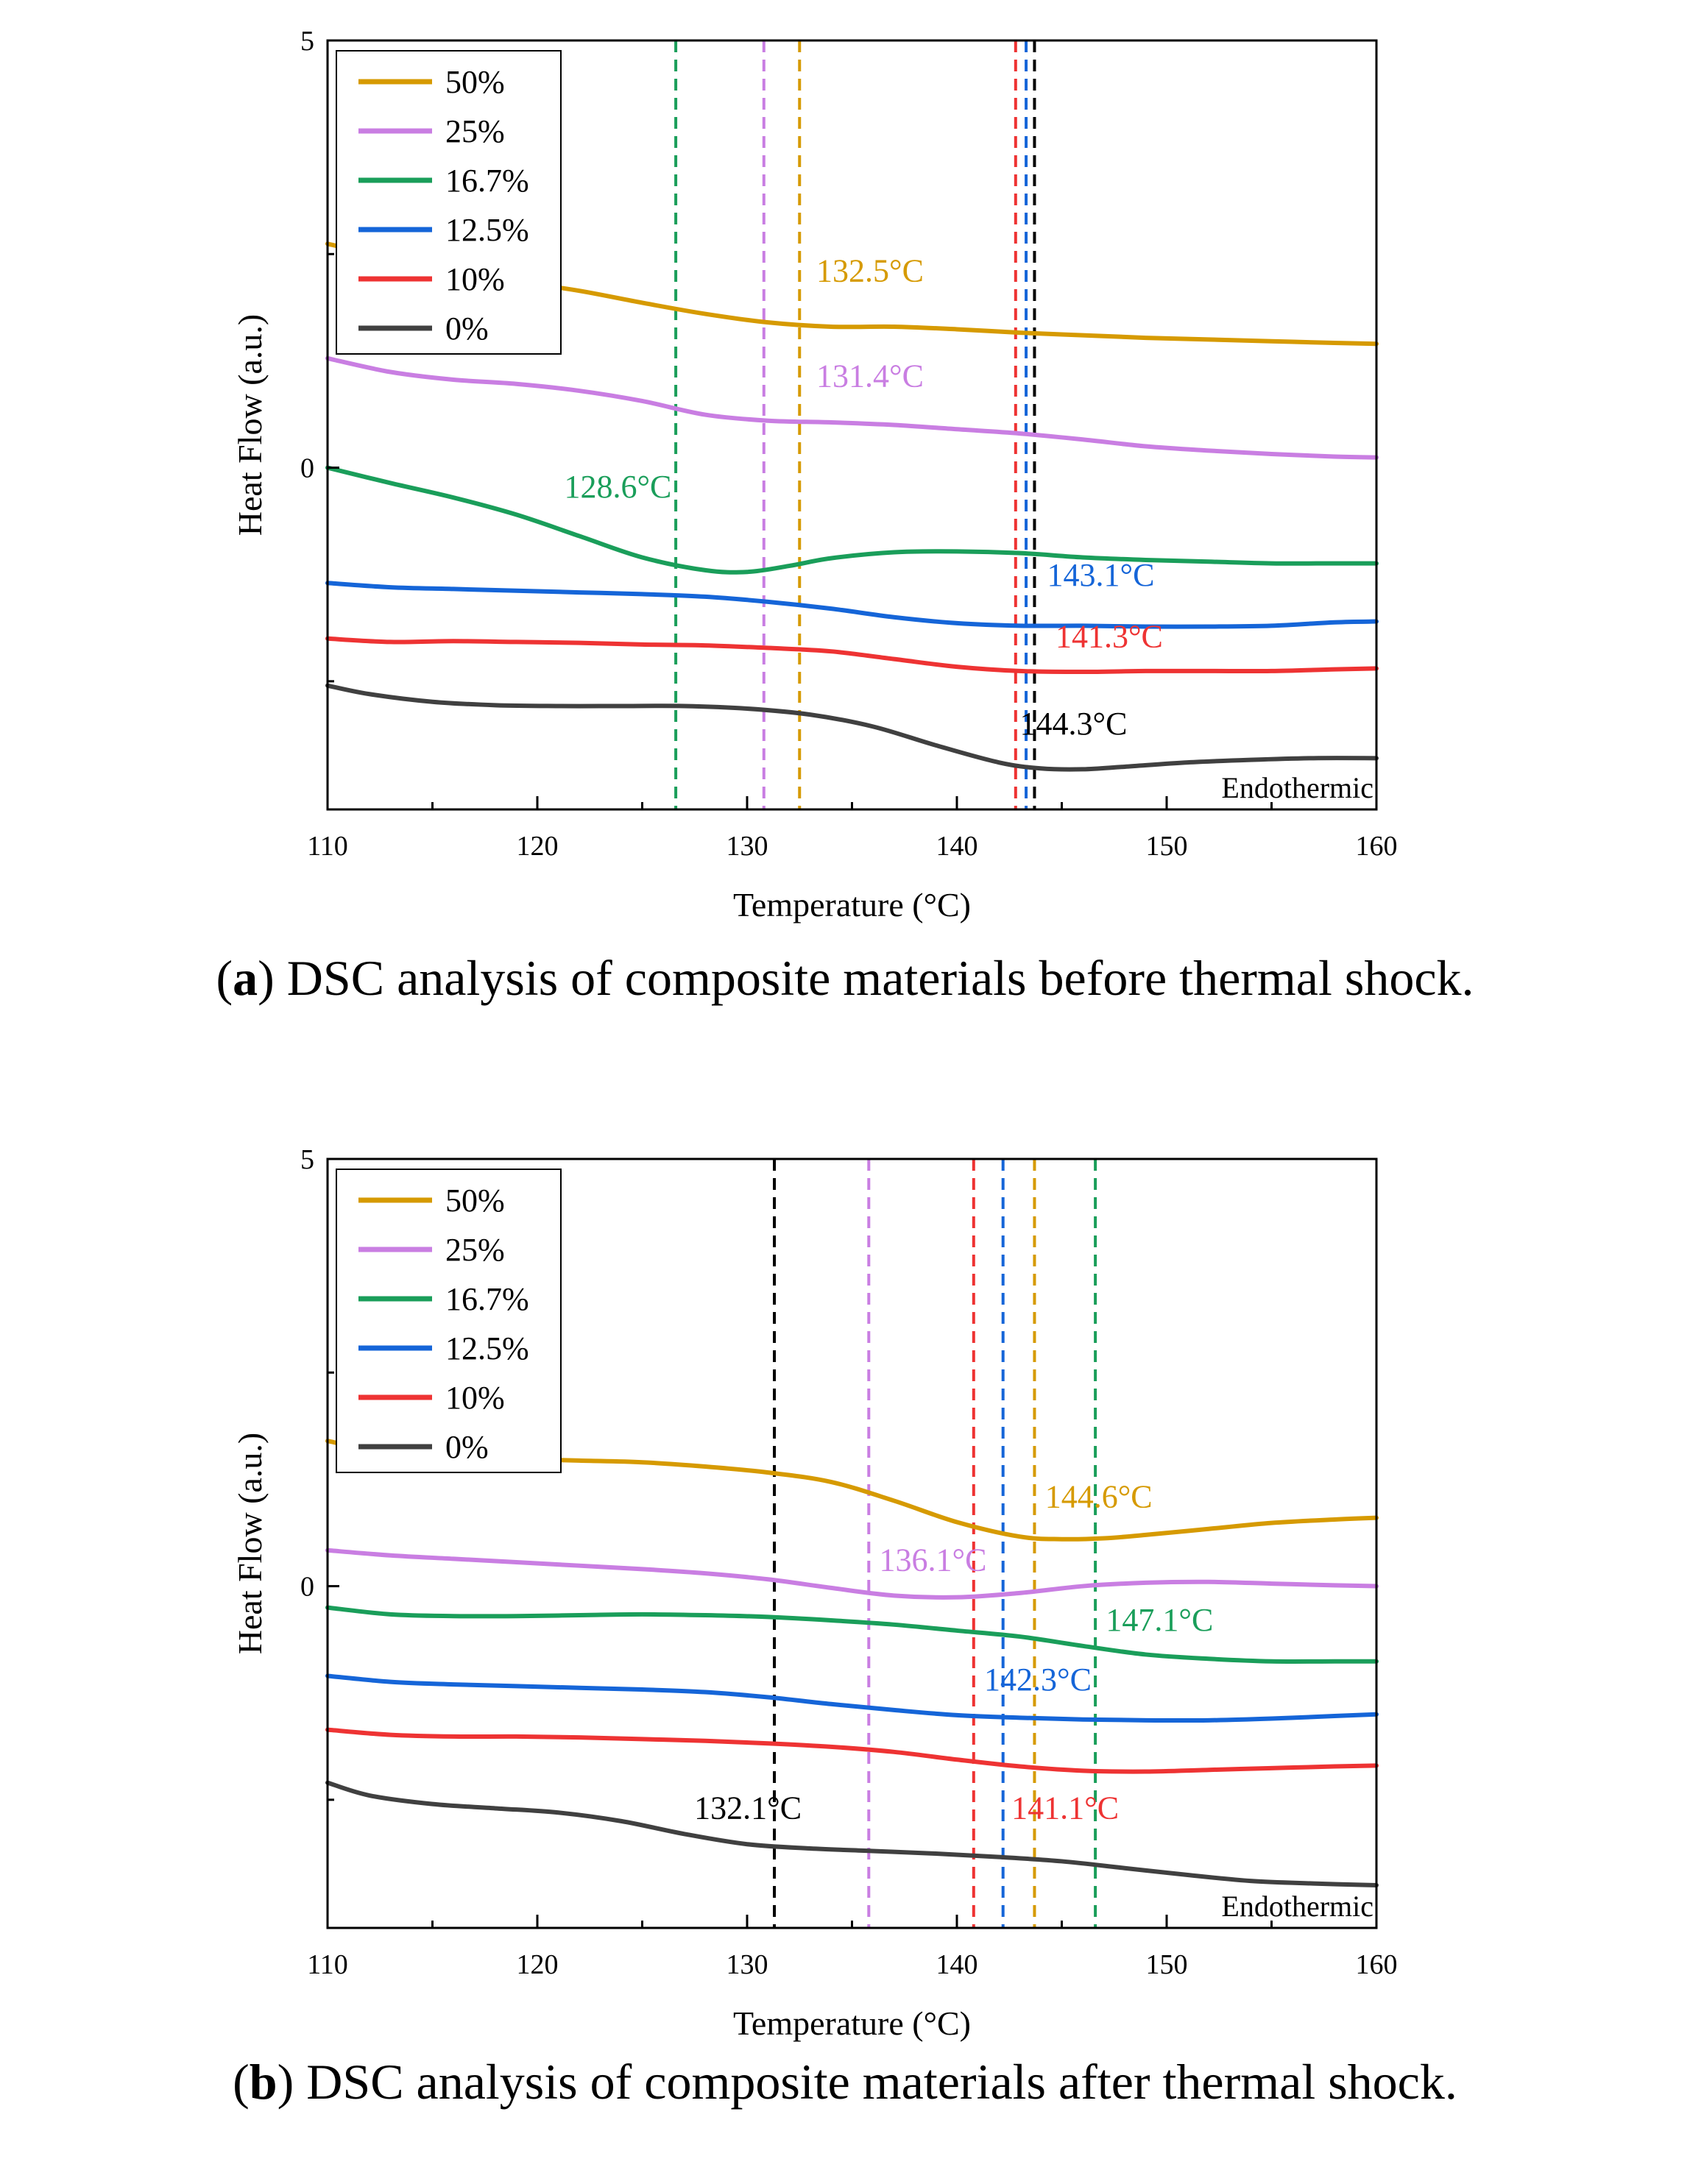 The width and height of the screenshot is (1690, 2184). Describe the element at coordinates (748, 1808) in the screenshot. I see `temperature-annotation: 132.1°C` at that location.